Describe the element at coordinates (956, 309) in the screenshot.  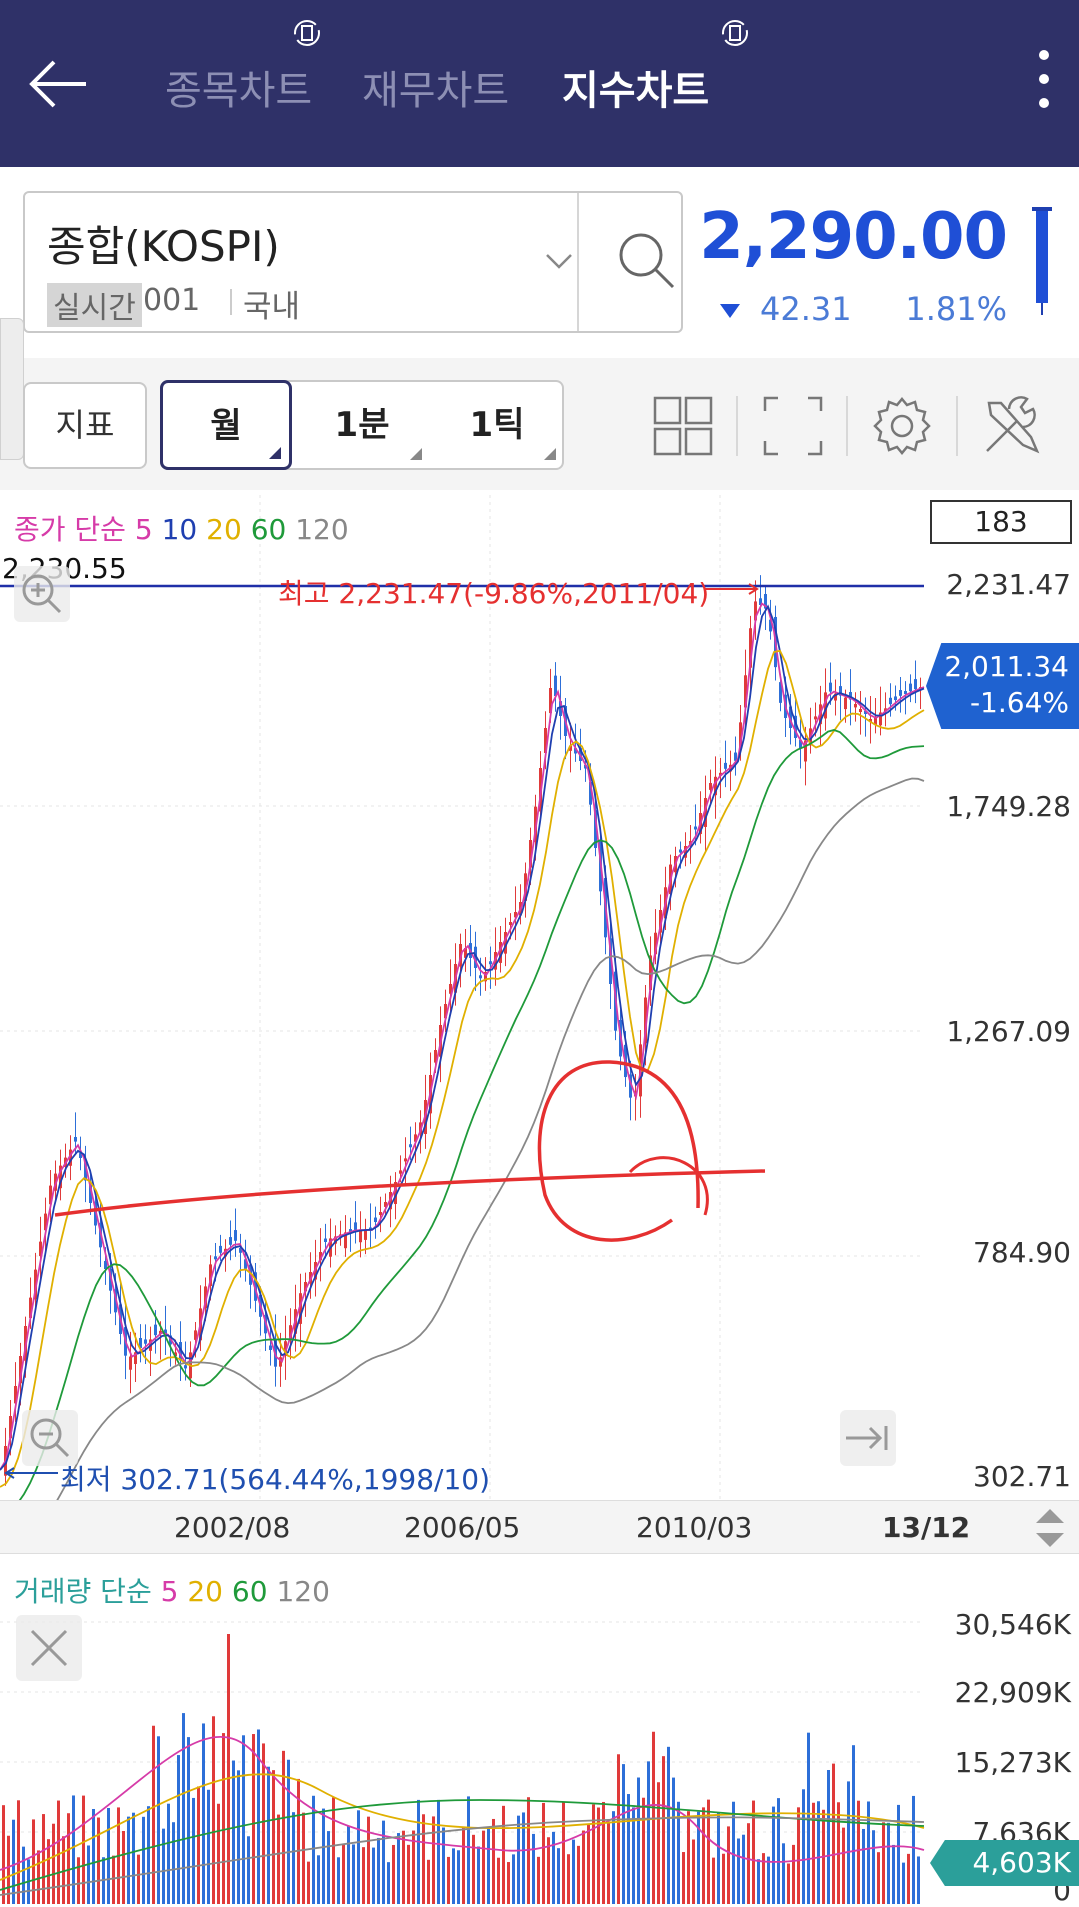
I see `price-change-pct: 1.81%` at that location.